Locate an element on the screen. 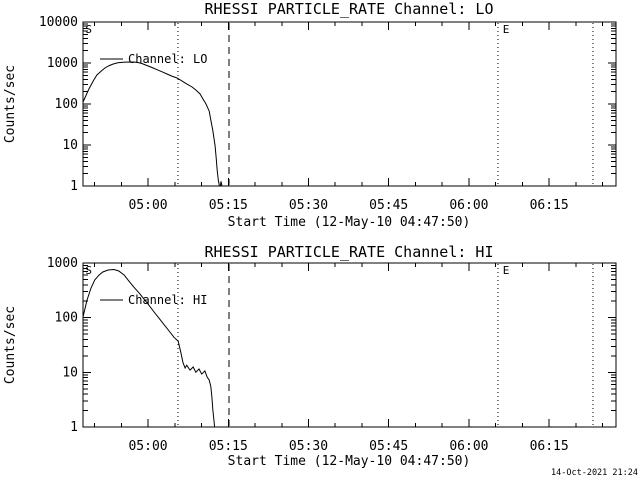 This screenshot has height=480, width=640. data-curve-channel-hi is located at coordinates (149, 348).